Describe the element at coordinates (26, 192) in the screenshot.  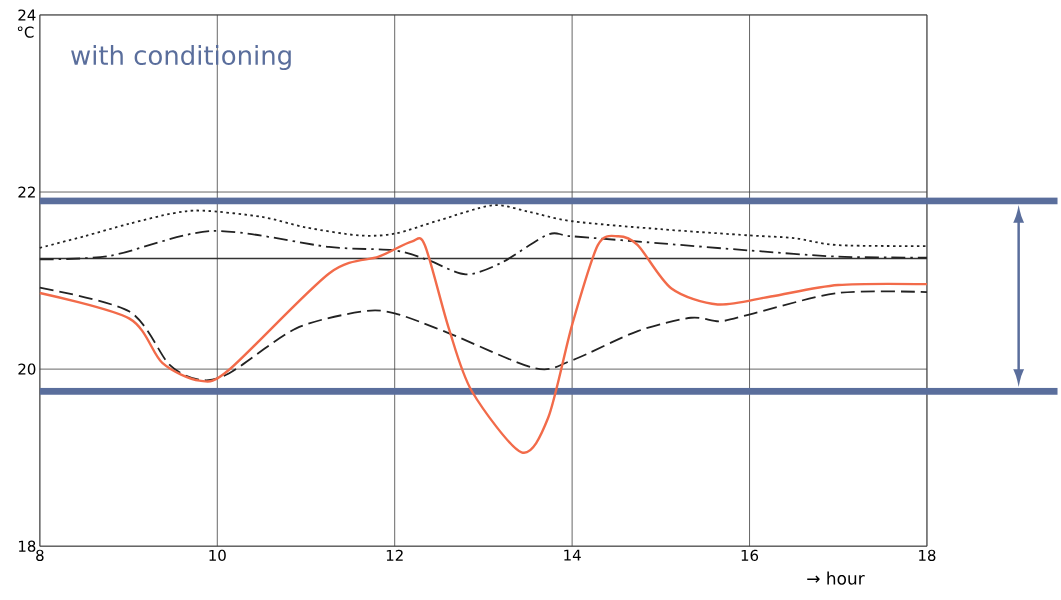
I see `y-tick-label: 22` at that location.